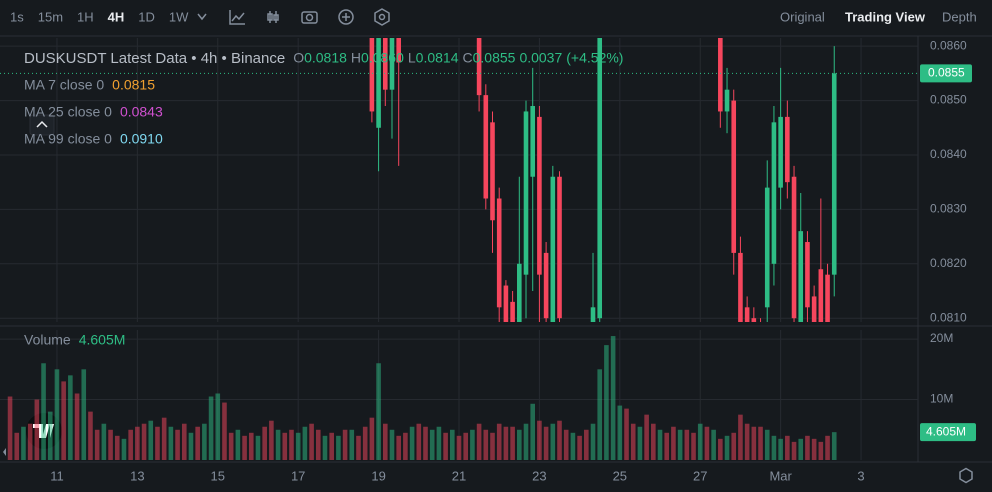  What do you see at coordinates (382, 17) in the screenshot?
I see `settings-icon` at bounding box center [382, 17].